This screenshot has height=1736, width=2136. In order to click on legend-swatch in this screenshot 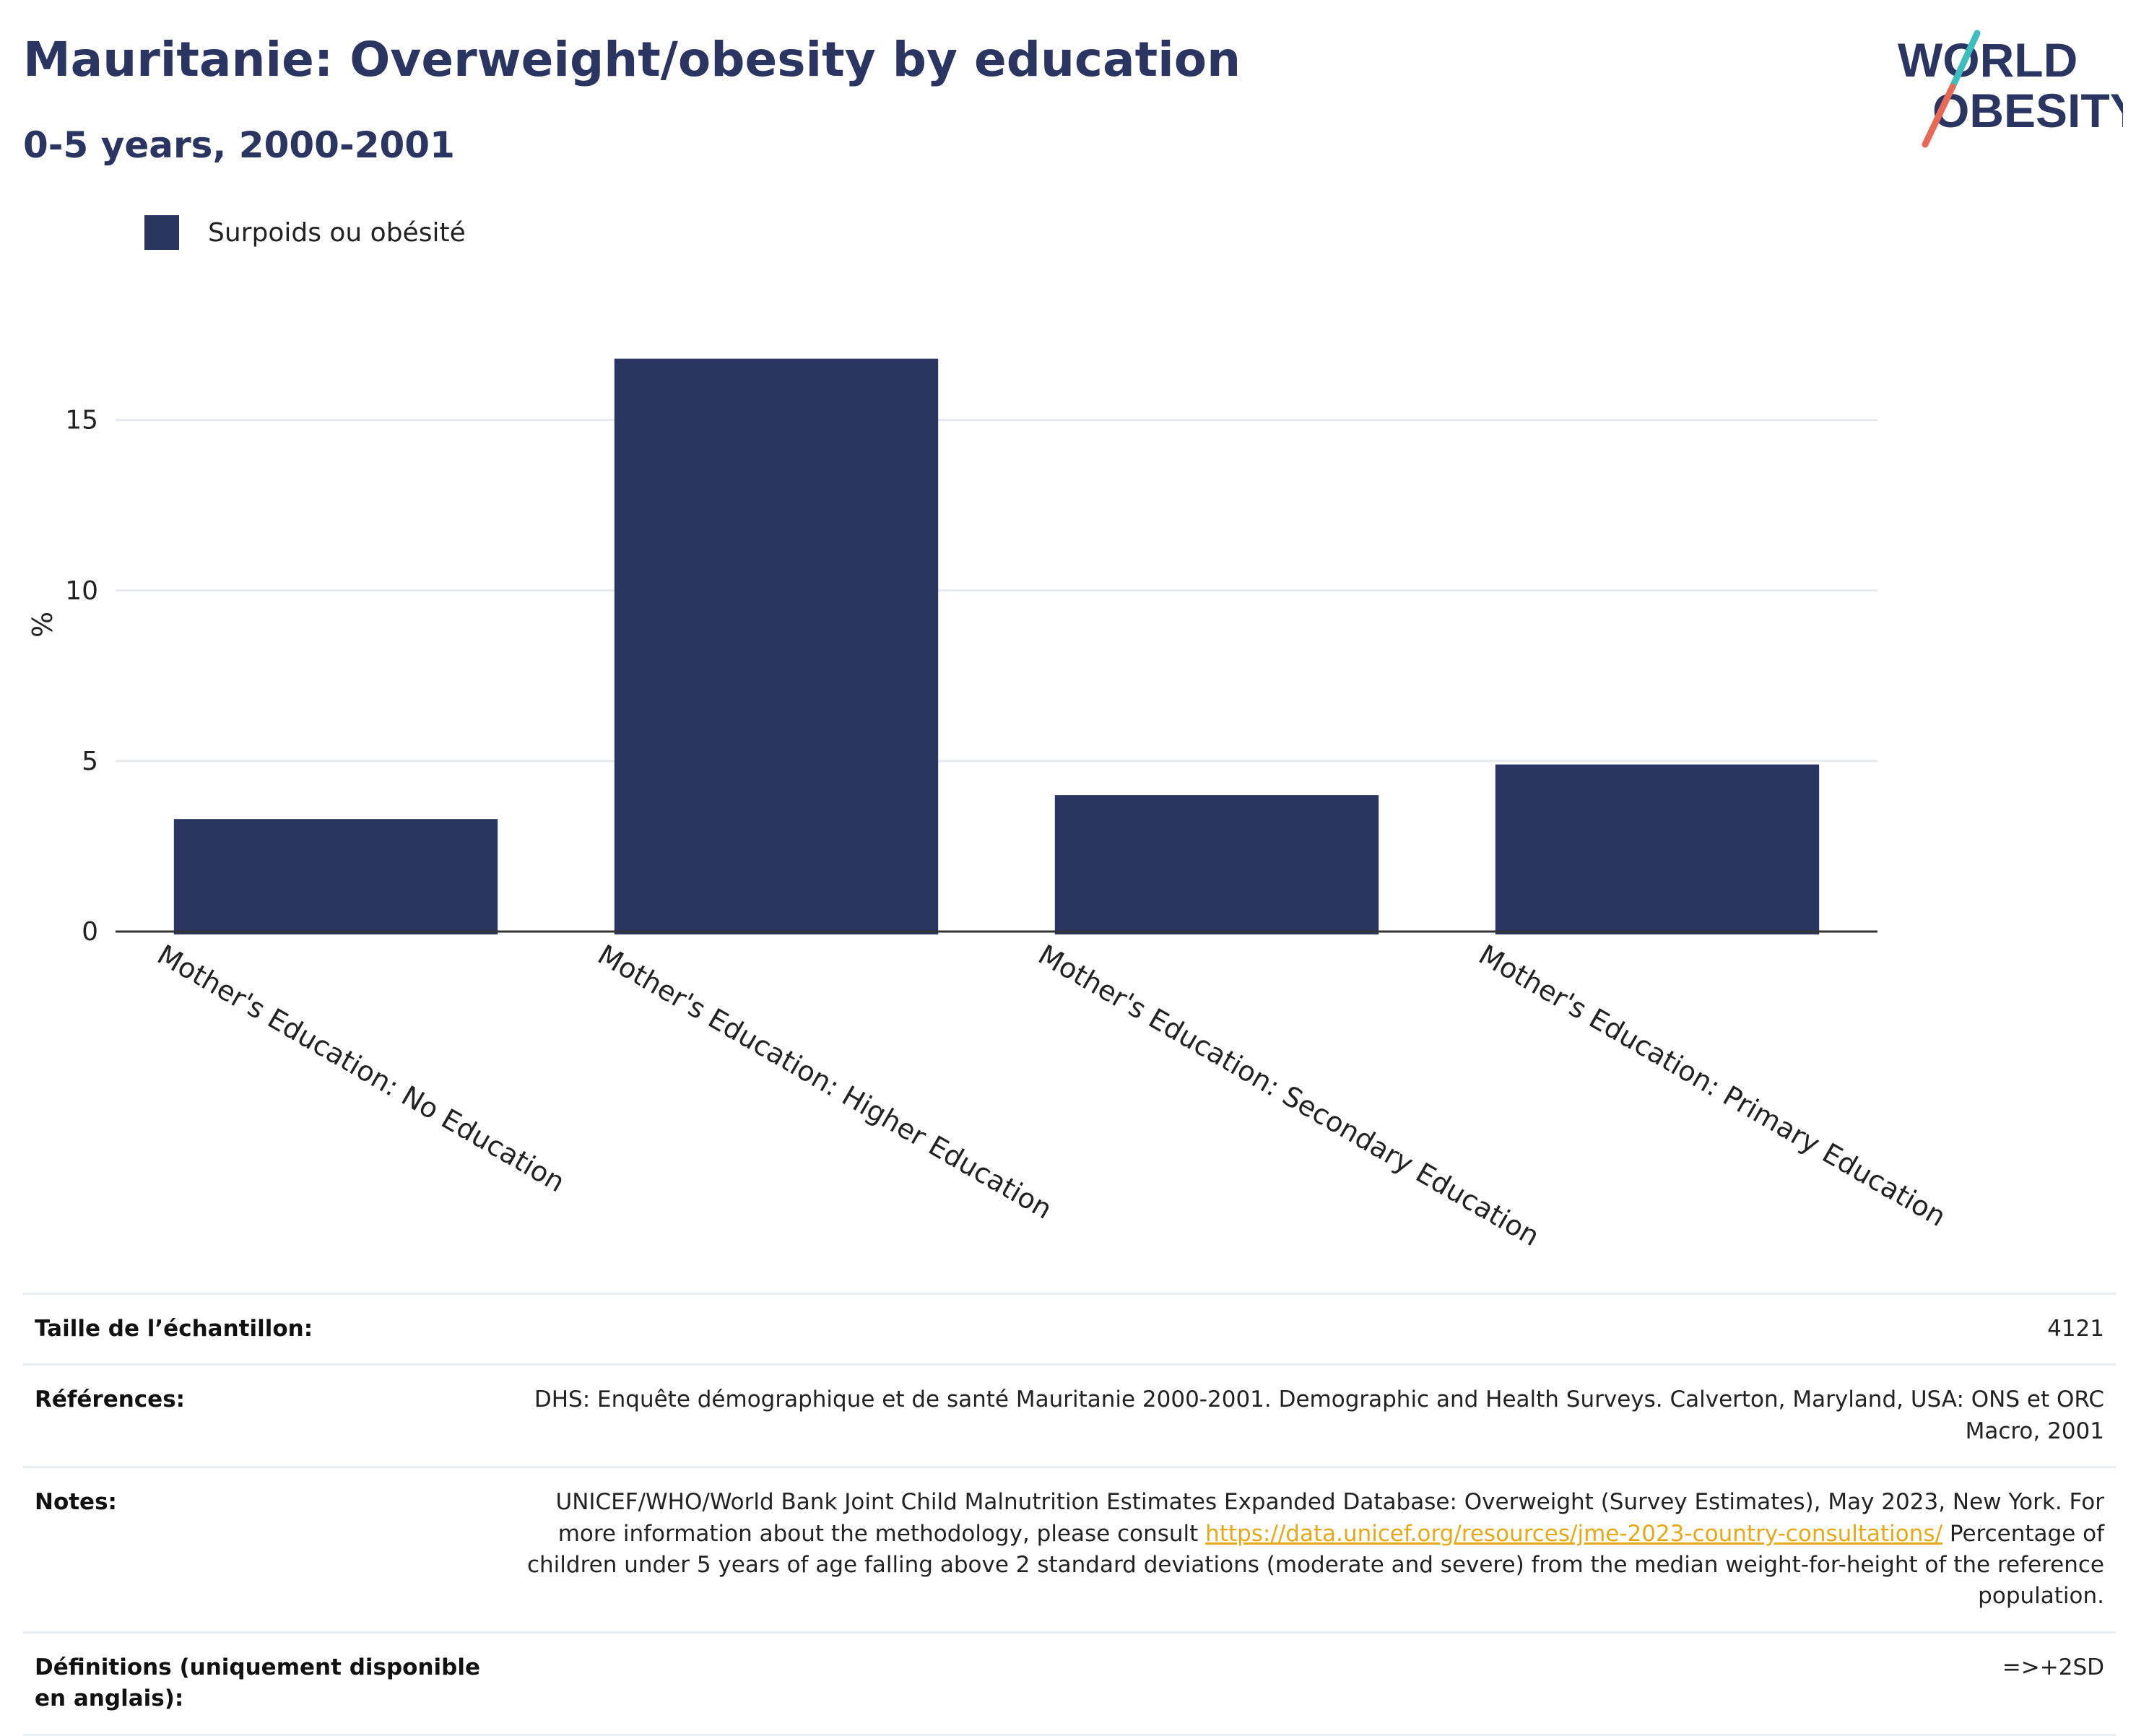, I will do `click(162, 232)`.